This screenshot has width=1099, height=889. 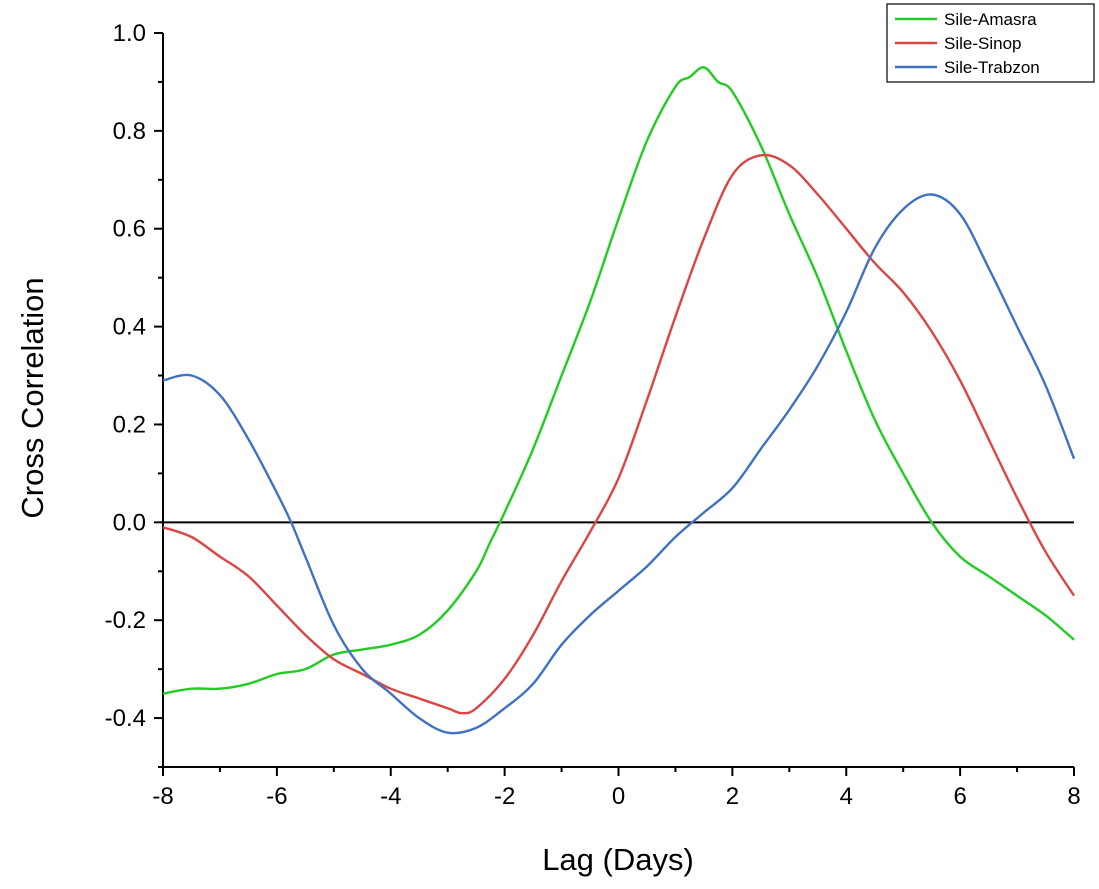 I want to click on x-tick-label: 0, so click(x=618, y=796).